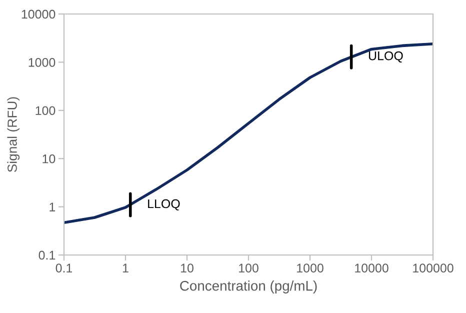 The width and height of the screenshot is (466, 313). Describe the element at coordinates (47, 255) in the screenshot. I see `y-tick-label: 0.1` at that location.